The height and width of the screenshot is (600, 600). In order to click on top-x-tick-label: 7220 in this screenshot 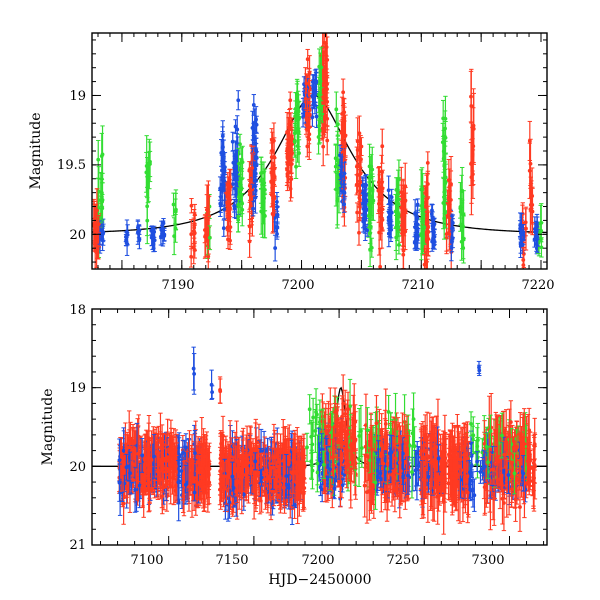, I will do `click(537, 285)`.